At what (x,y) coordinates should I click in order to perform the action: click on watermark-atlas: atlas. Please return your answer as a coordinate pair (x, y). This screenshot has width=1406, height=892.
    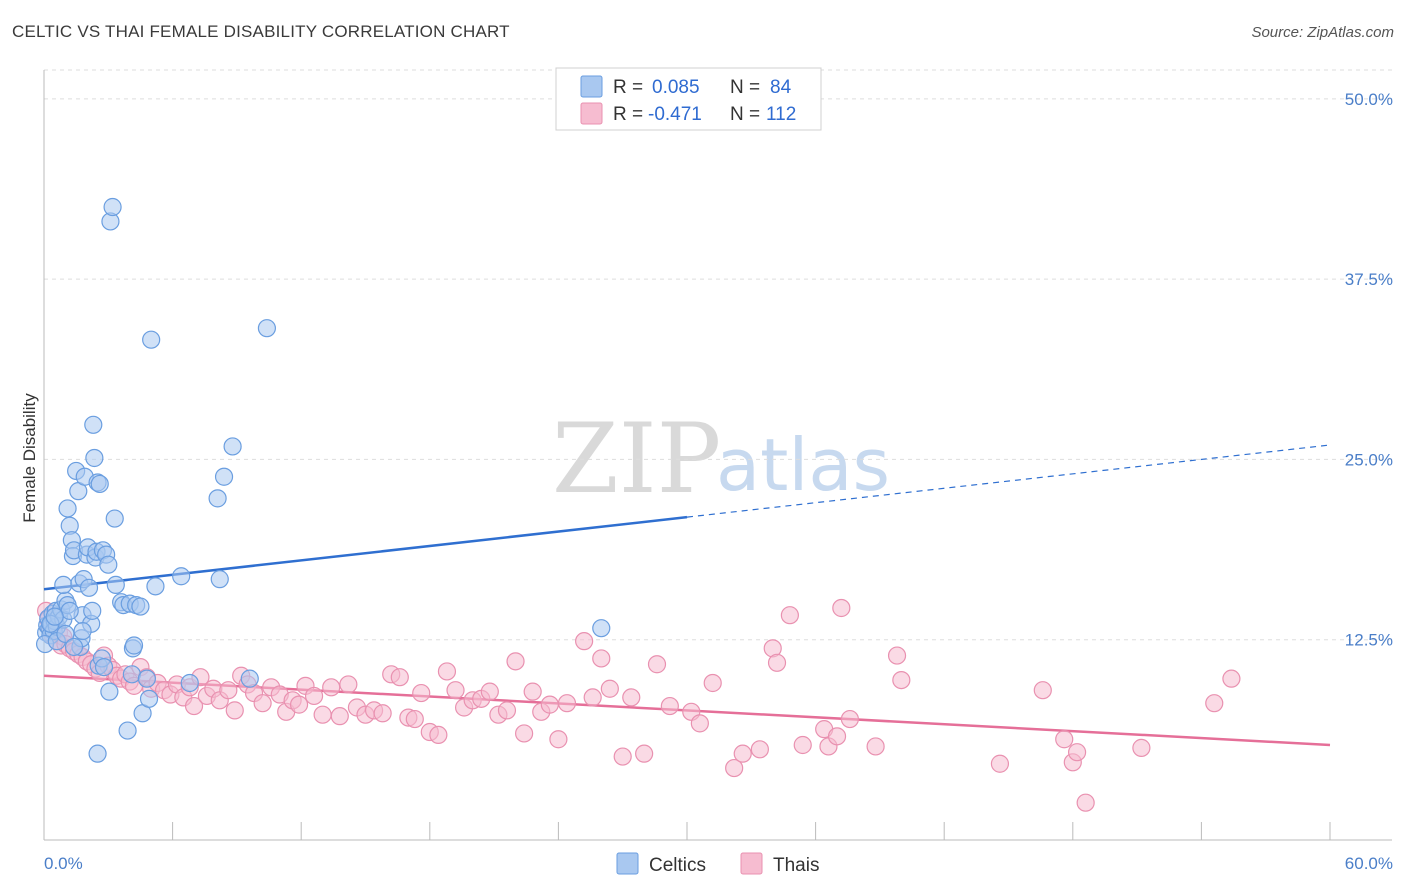
    Looking at the image, I should click on (803, 465).